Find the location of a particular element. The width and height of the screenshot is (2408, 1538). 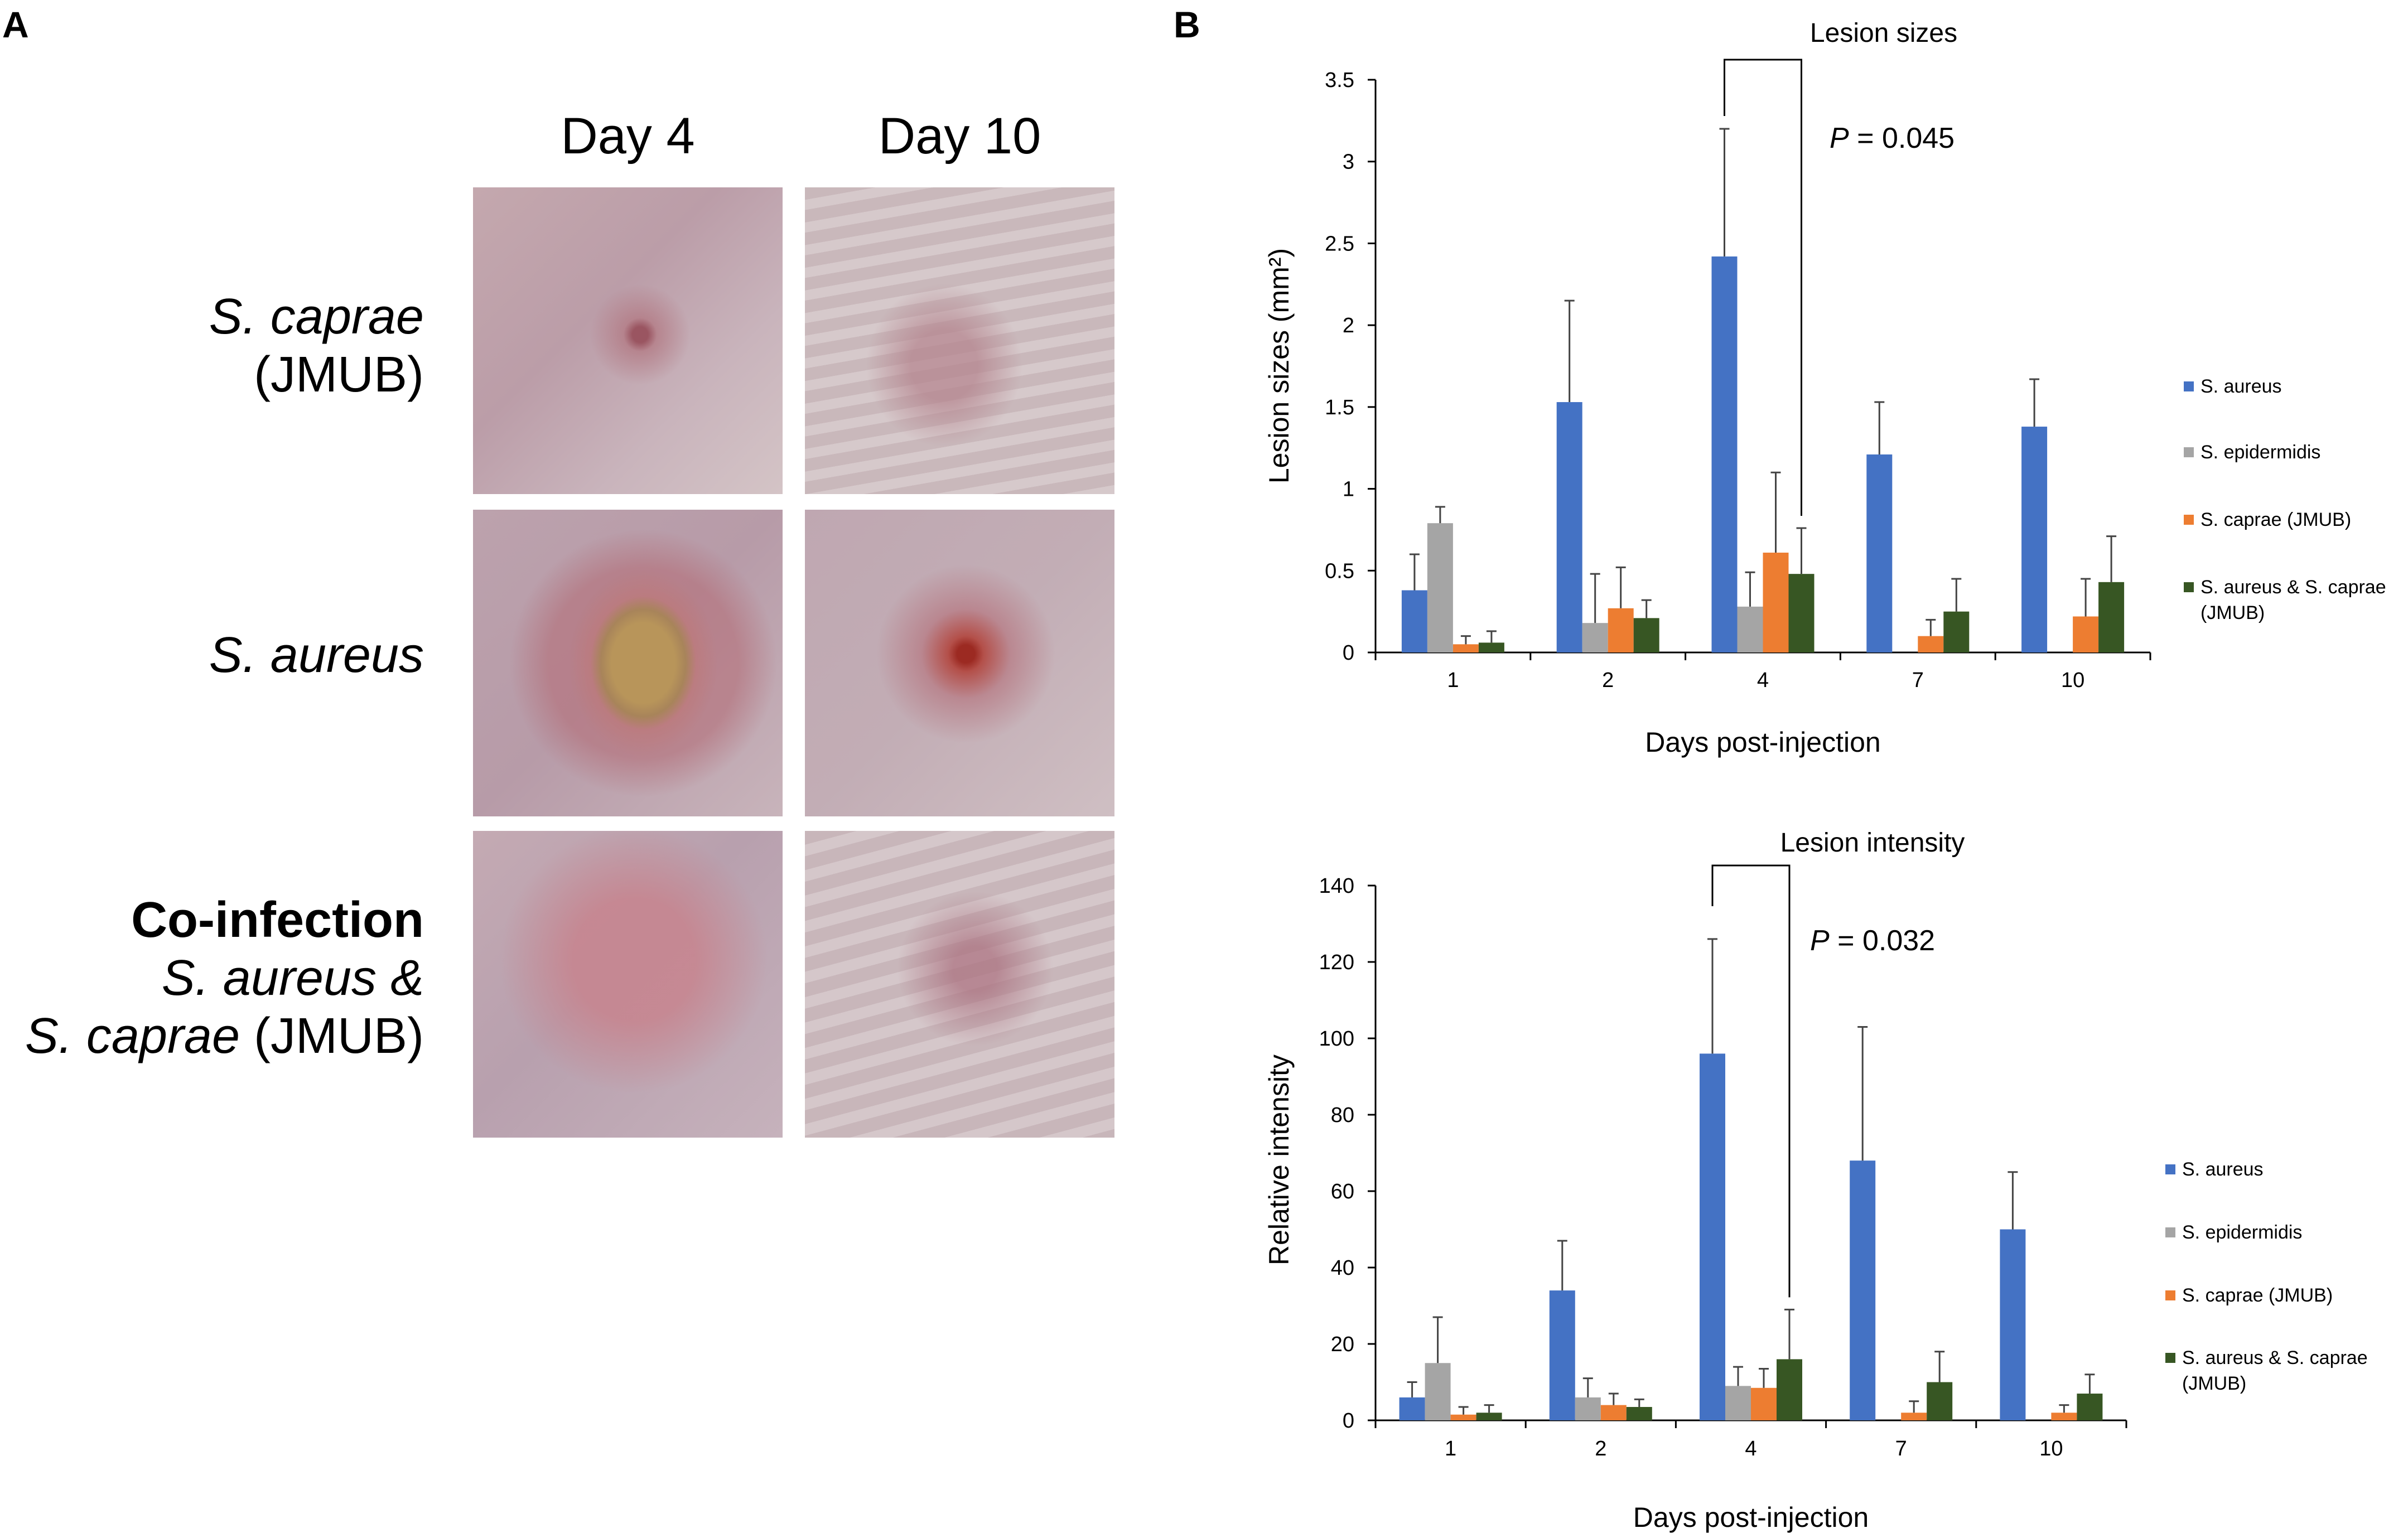

chart2-legend-label: S. caprae (JMUB) is located at coordinates (2257, 1296).